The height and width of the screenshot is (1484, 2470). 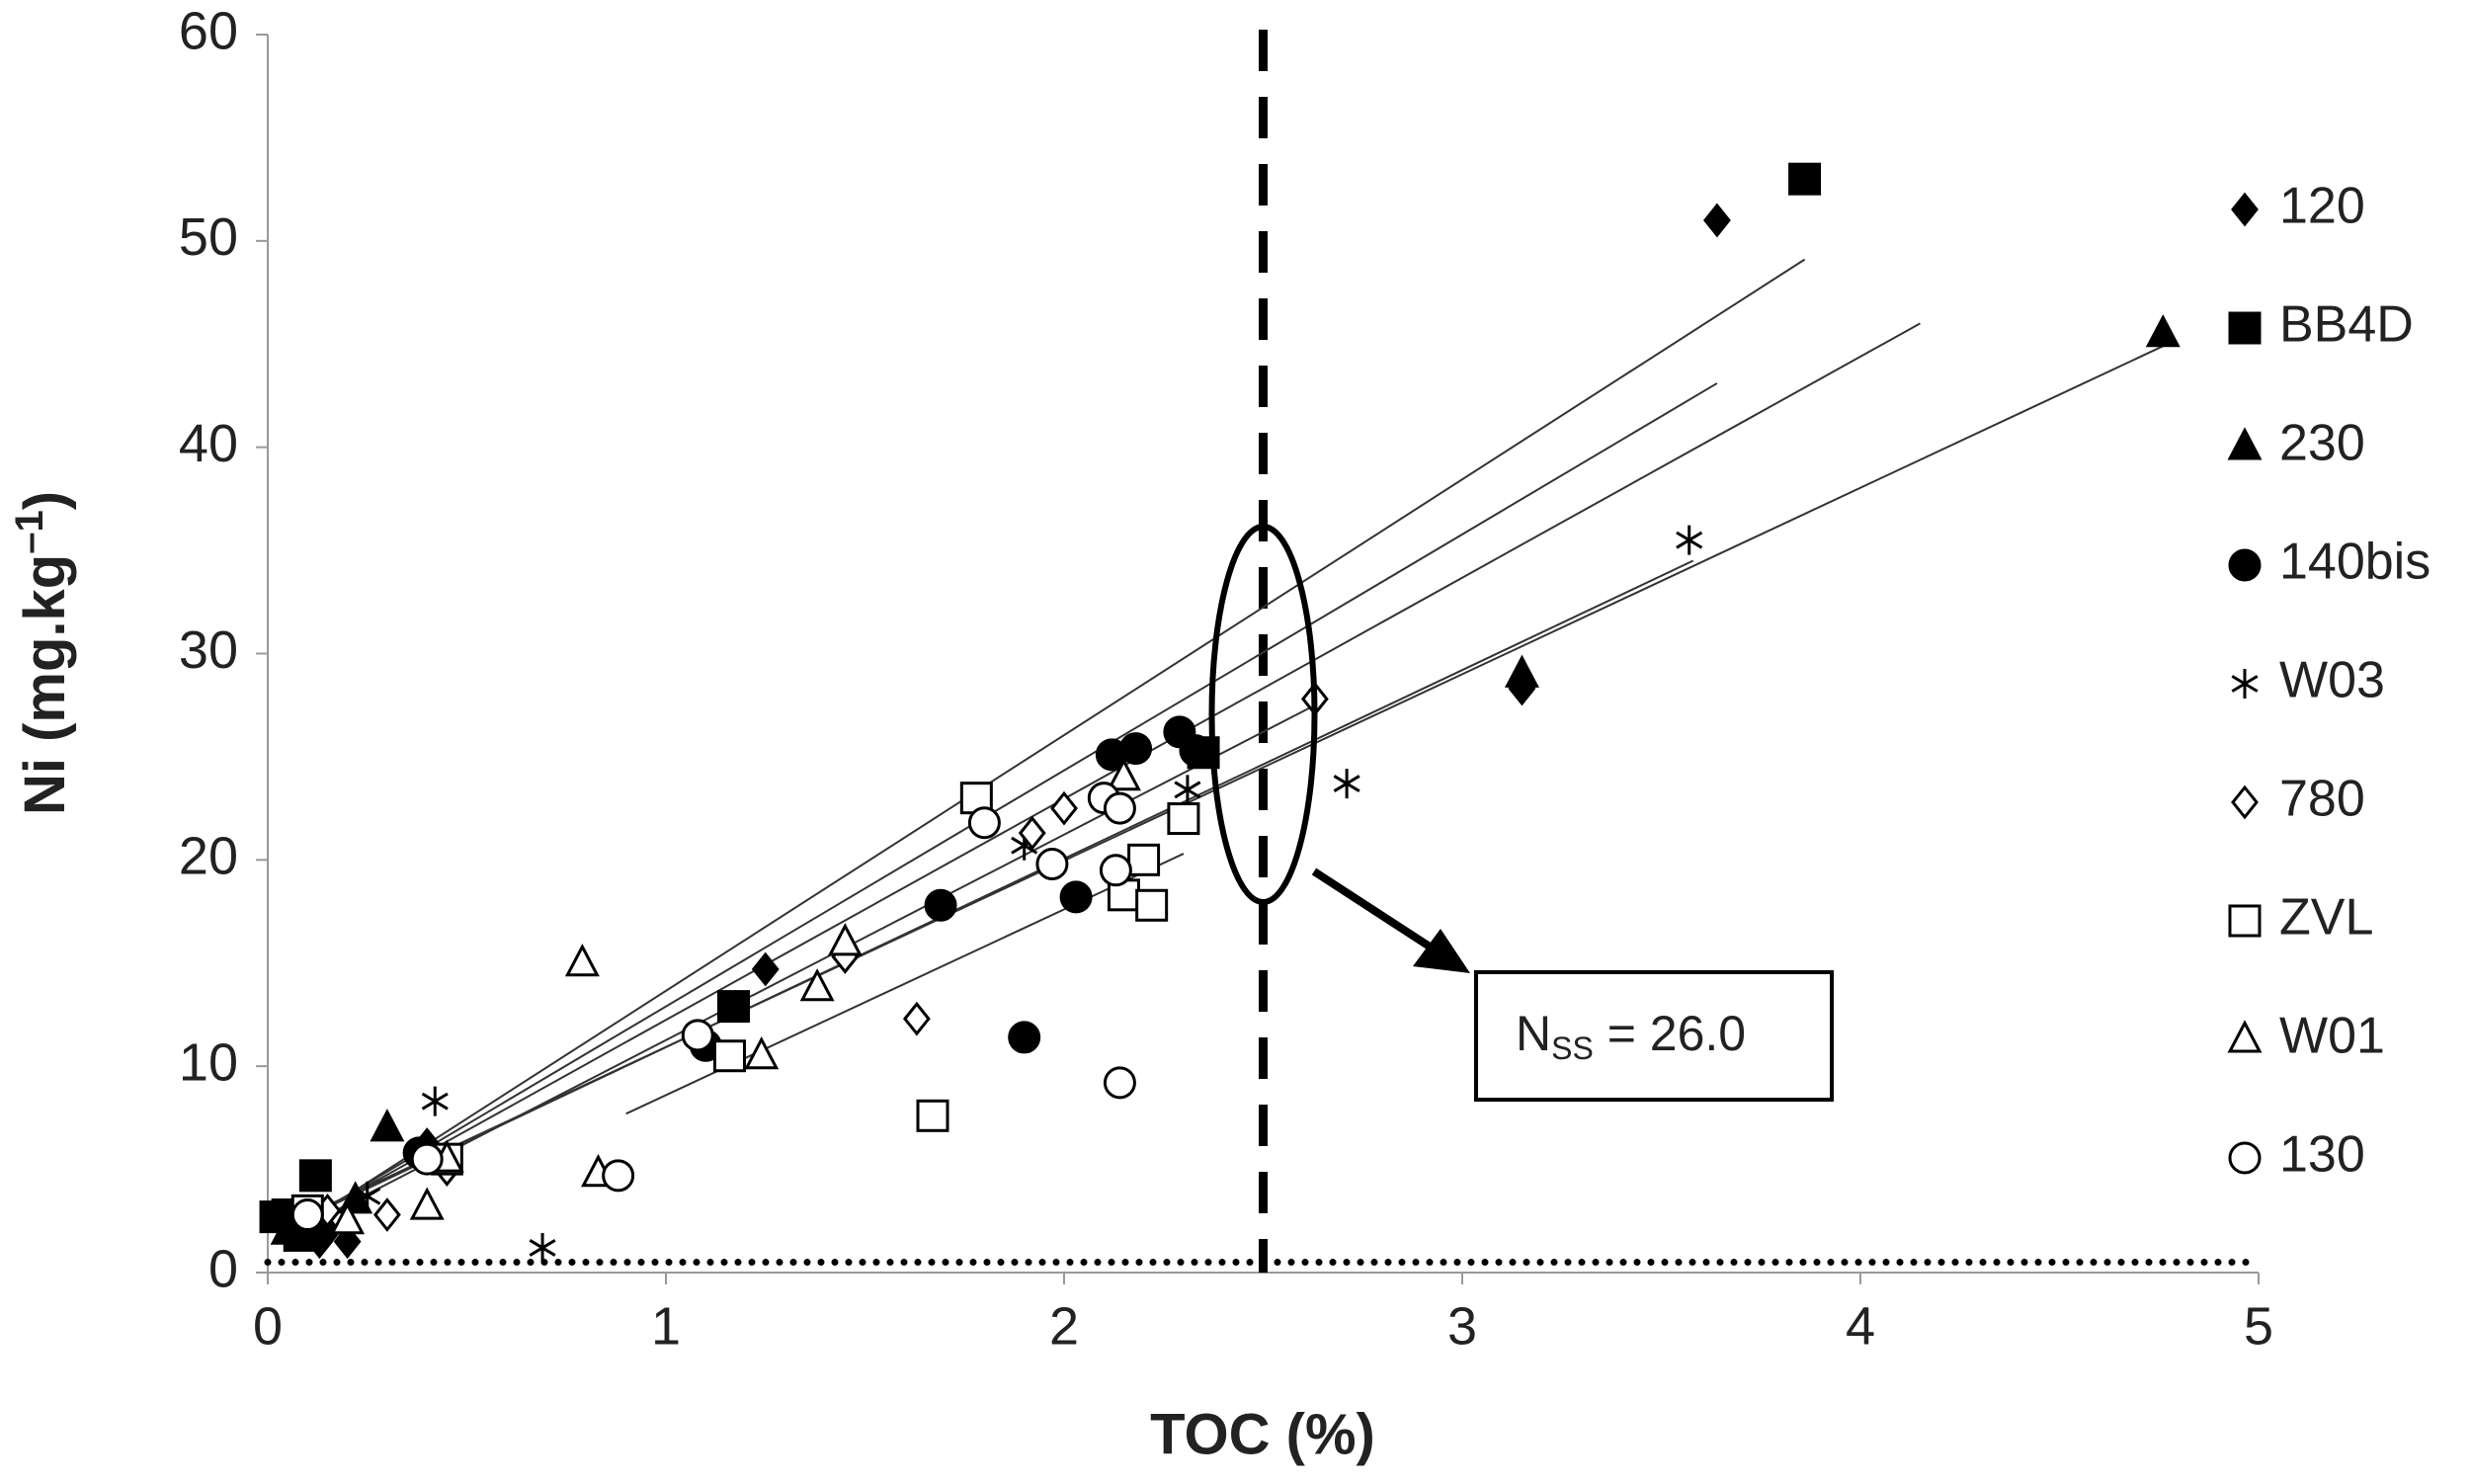 What do you see at coordinates (2322, 799) in the screenshot?
I see `legend-label: 780` at bounding box center [2322, 799].